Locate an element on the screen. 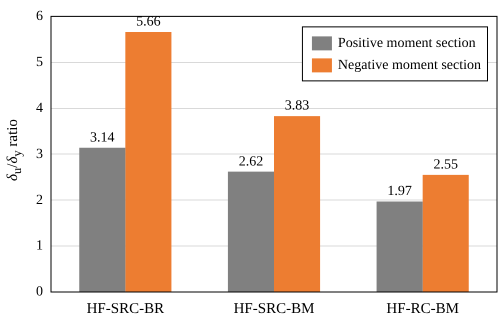 The image size is (503, 328). data-label: 1.97 is located at coordinates (399, 192).